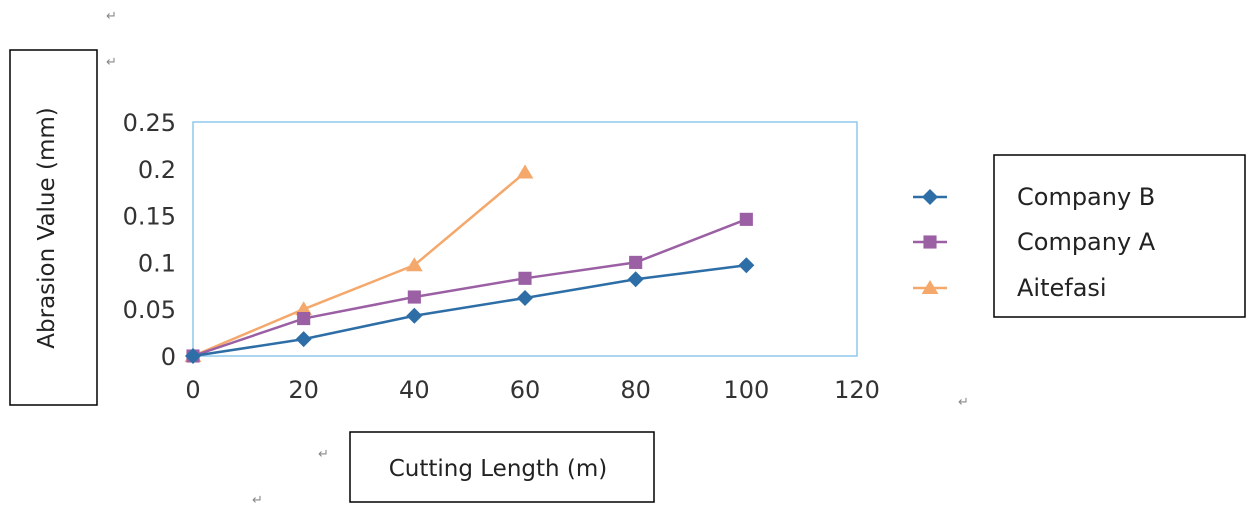 The image size is (1248, 506). I want to click on y-axis-label: Abrasion Value (mm), so click(47, 227).